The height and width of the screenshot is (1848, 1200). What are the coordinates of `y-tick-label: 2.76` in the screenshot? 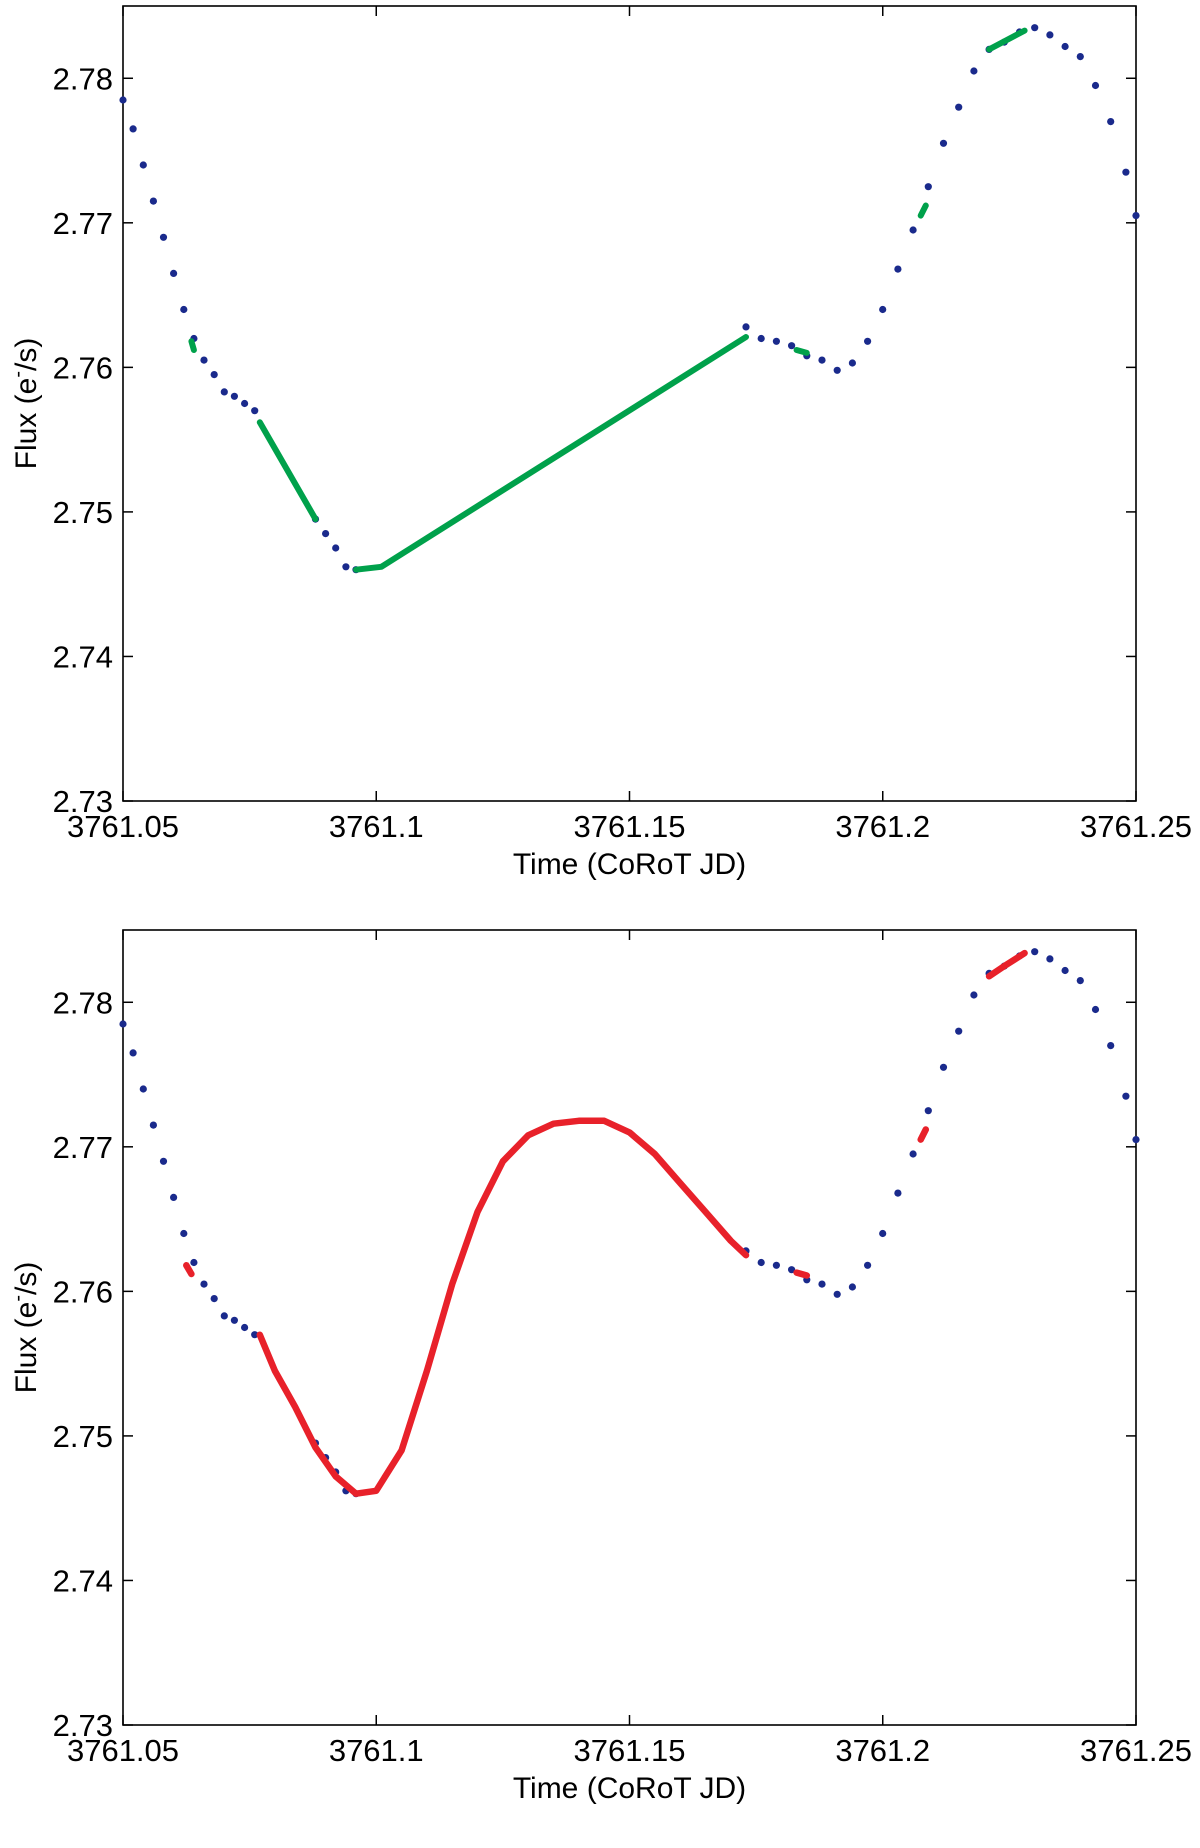 It's located at (83, 1291).